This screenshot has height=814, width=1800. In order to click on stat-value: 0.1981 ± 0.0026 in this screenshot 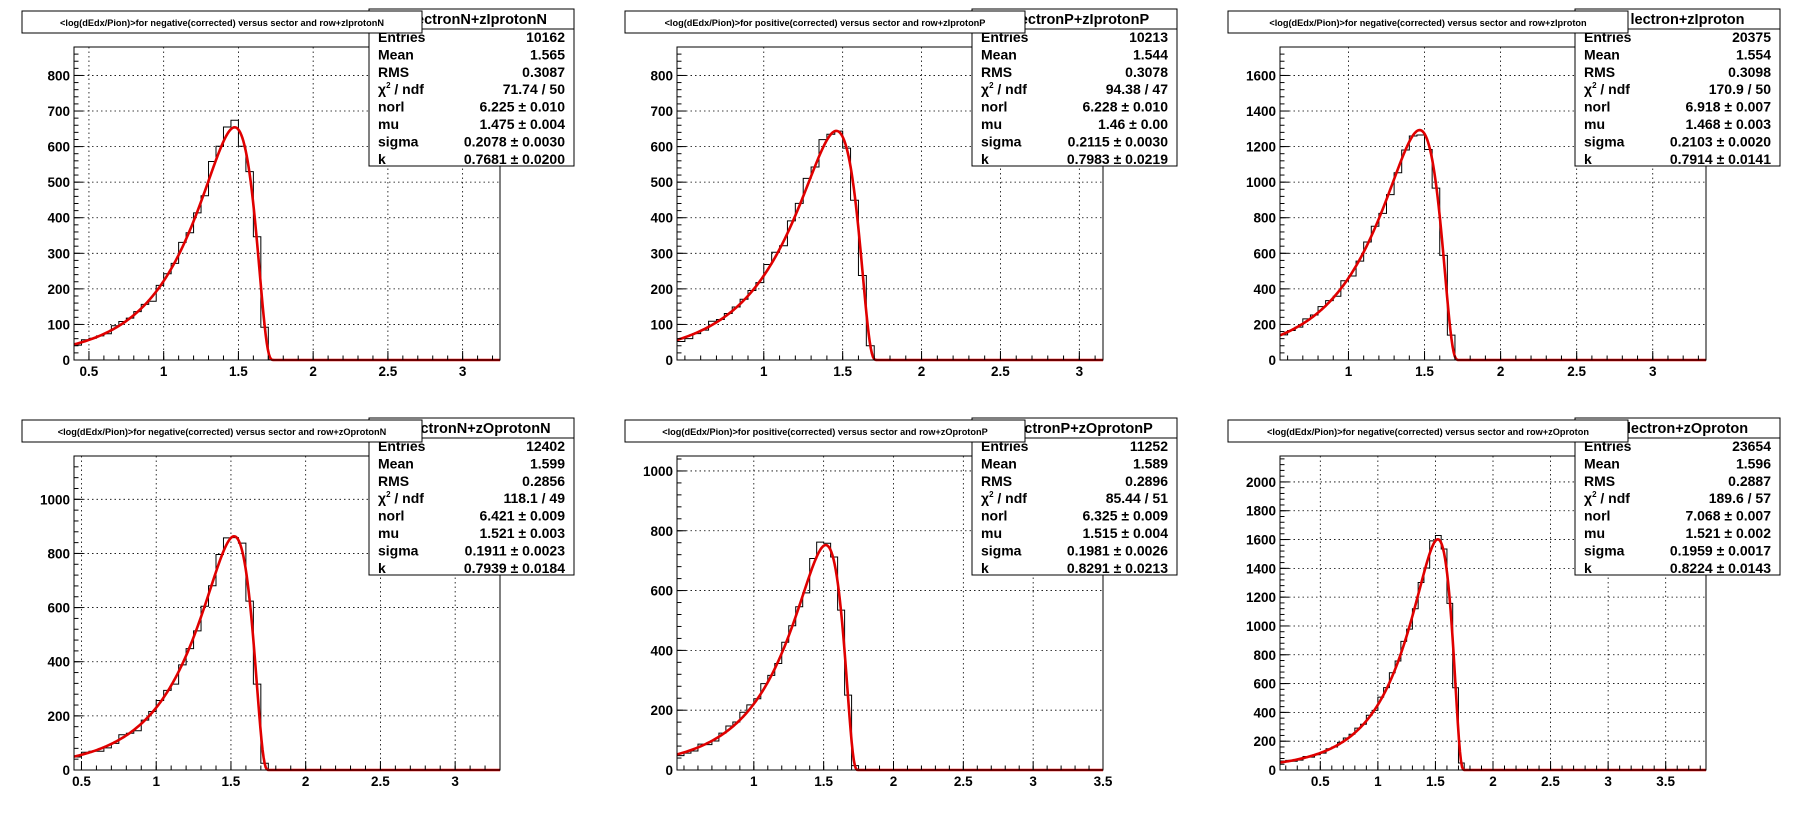, I will do `click(1117, 550)`.